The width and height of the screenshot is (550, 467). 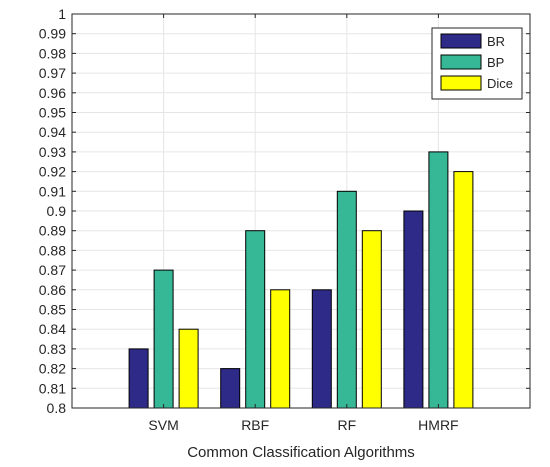 What do you see at coordinates (438, 280) in the screenshot?
I see `bar-bp-hmrf` at bounding box center [438, 280].